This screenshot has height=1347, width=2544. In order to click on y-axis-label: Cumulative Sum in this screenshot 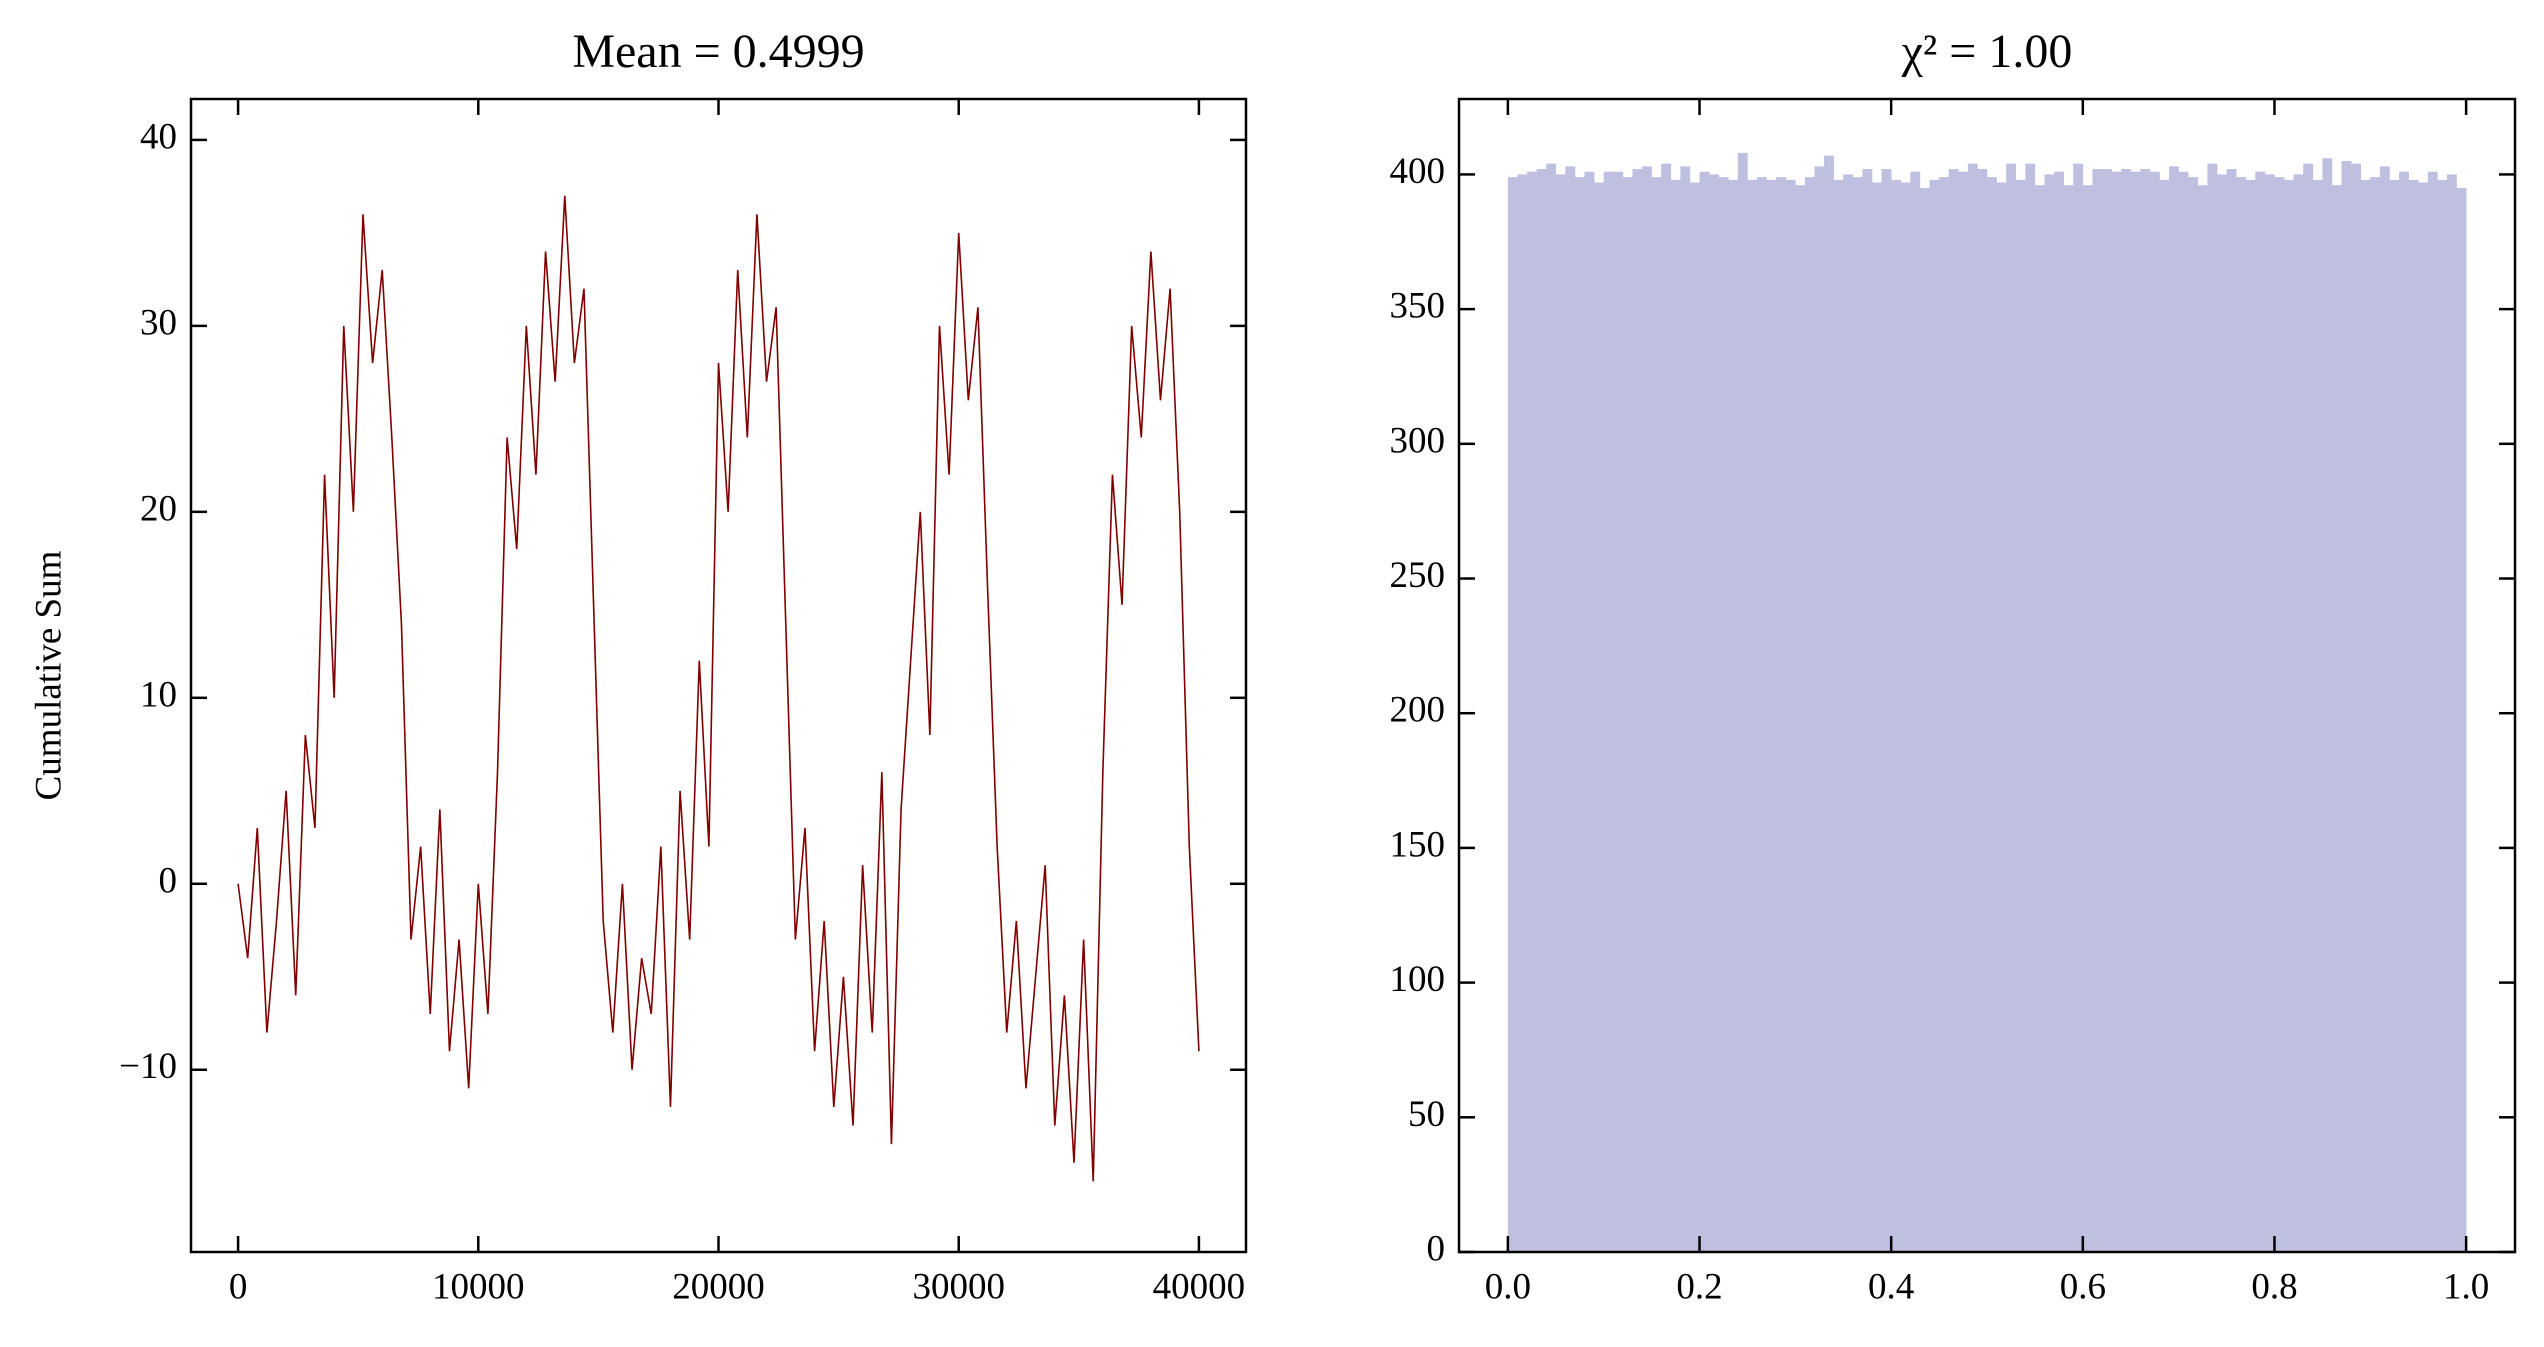, I will do `click(48, 675)`.